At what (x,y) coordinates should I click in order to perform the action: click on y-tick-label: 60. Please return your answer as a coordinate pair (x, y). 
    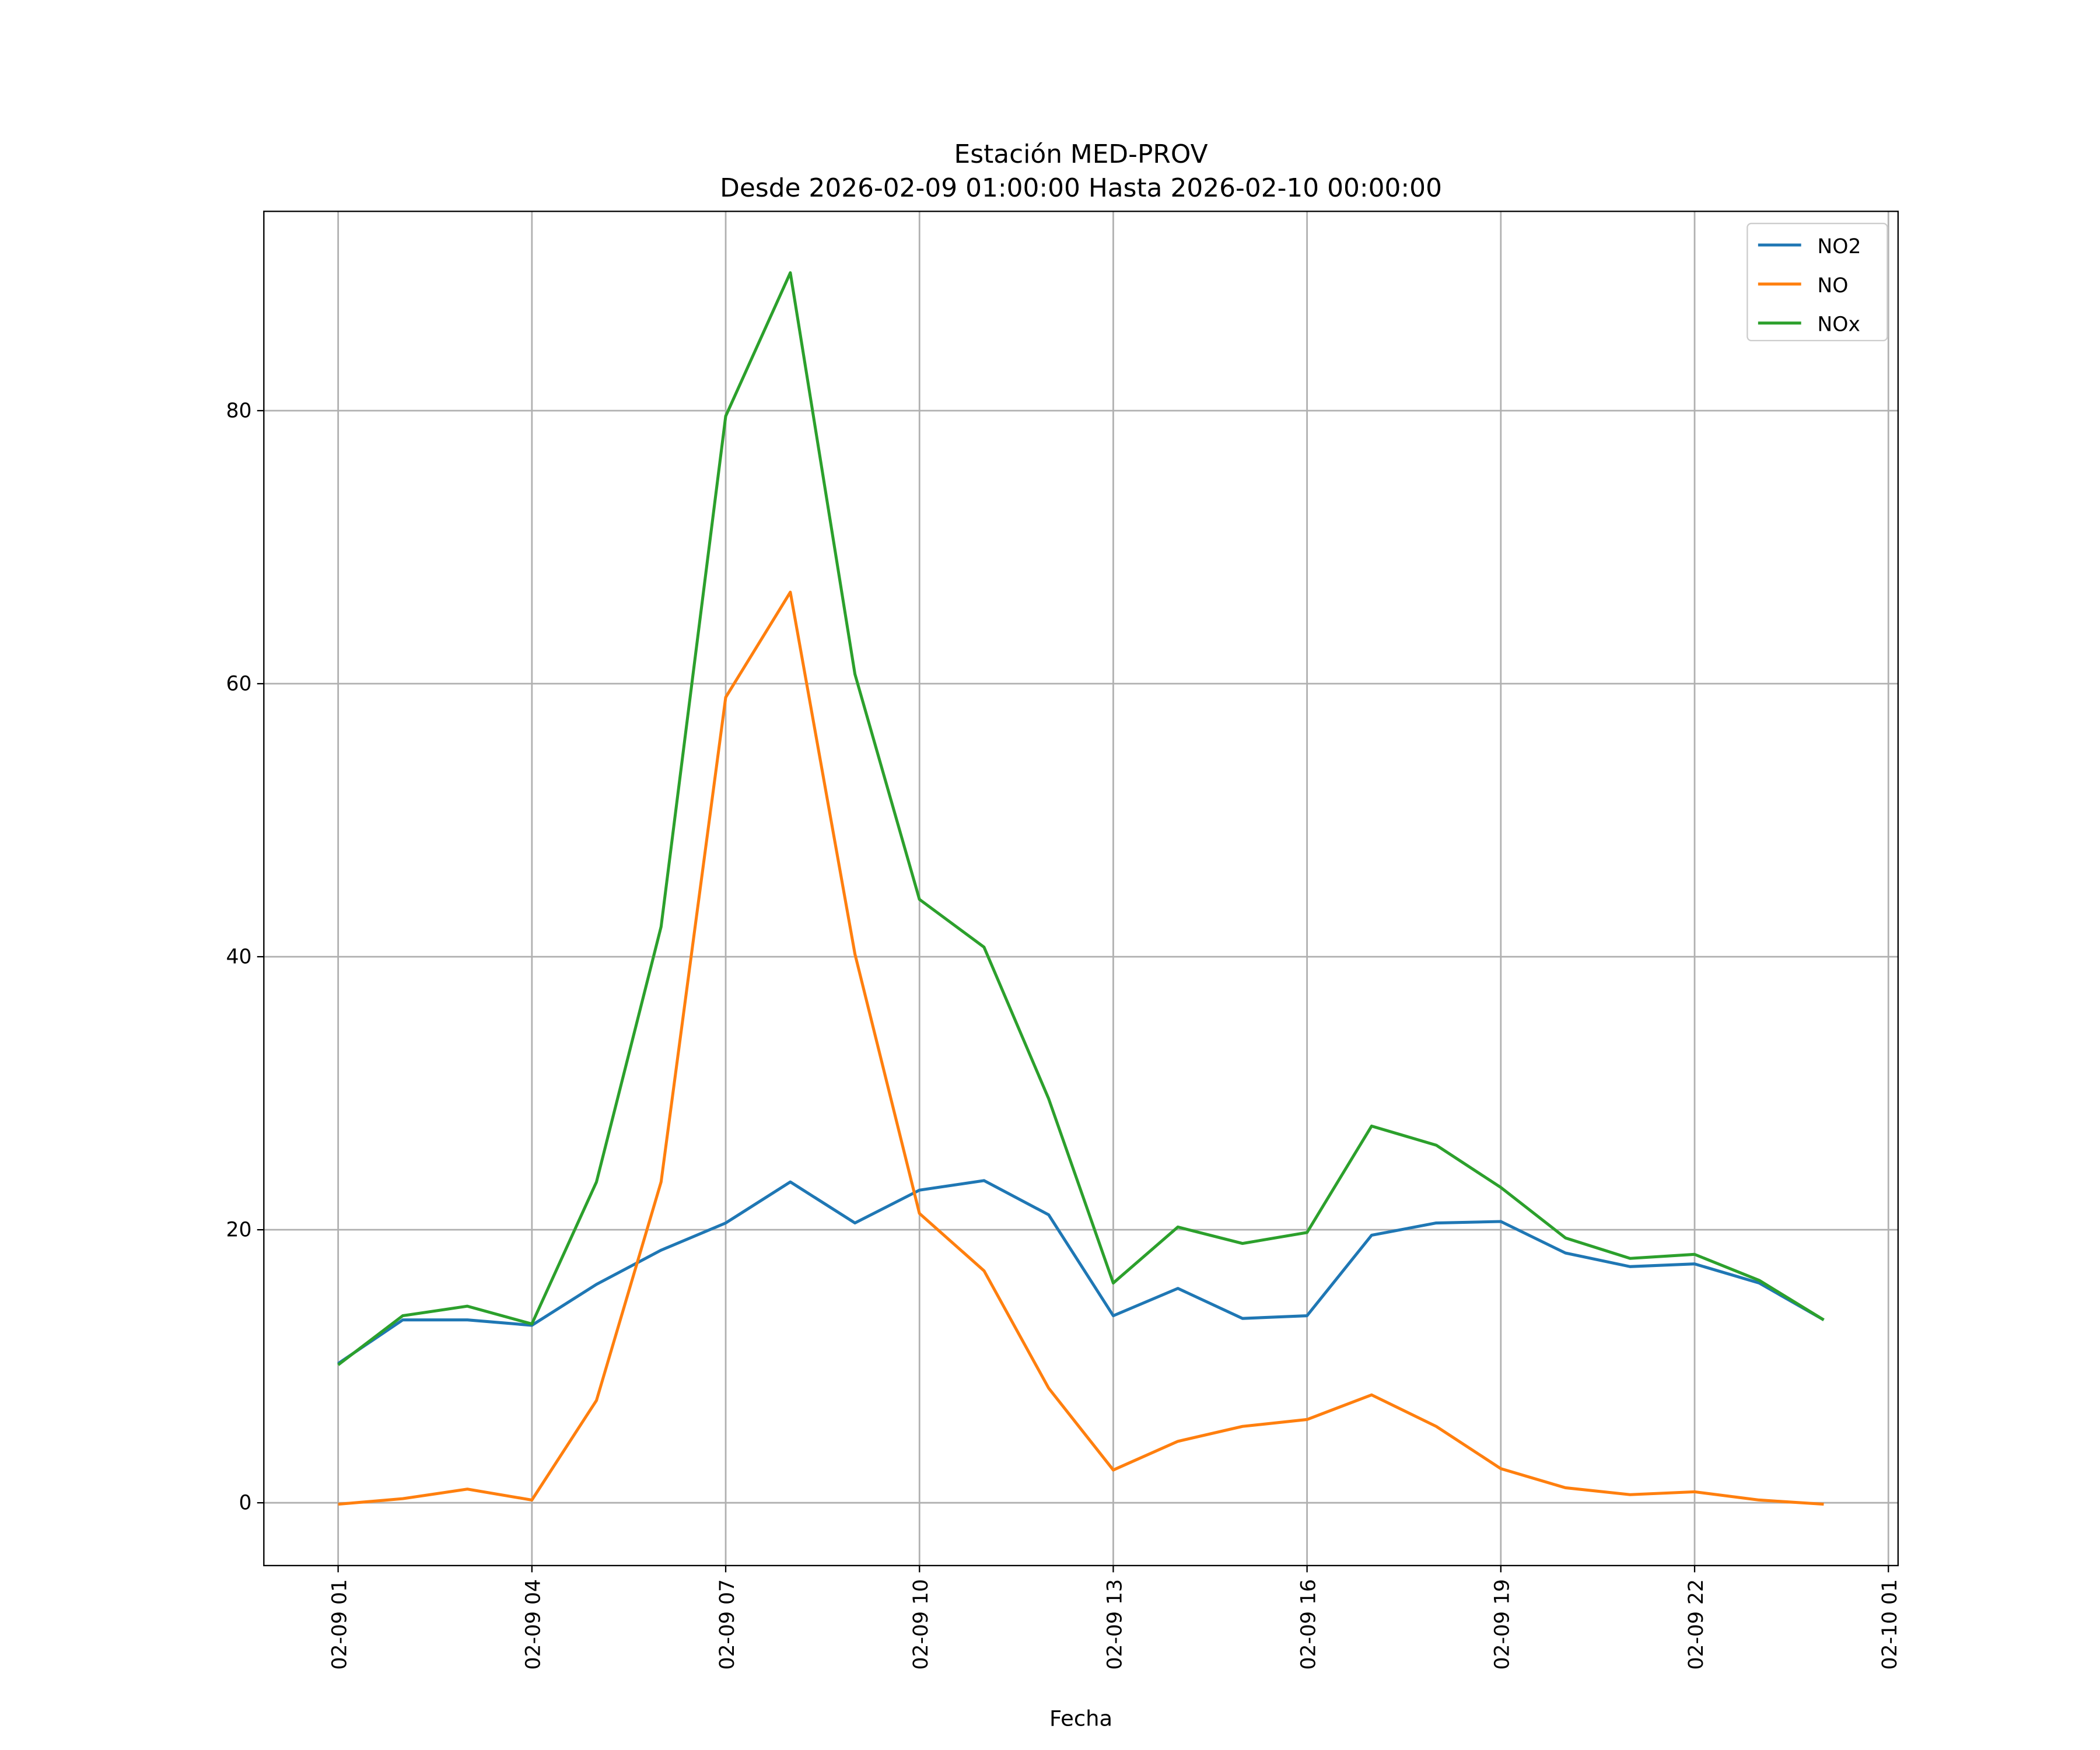
    Looking at the image, I should click on (238, 684).